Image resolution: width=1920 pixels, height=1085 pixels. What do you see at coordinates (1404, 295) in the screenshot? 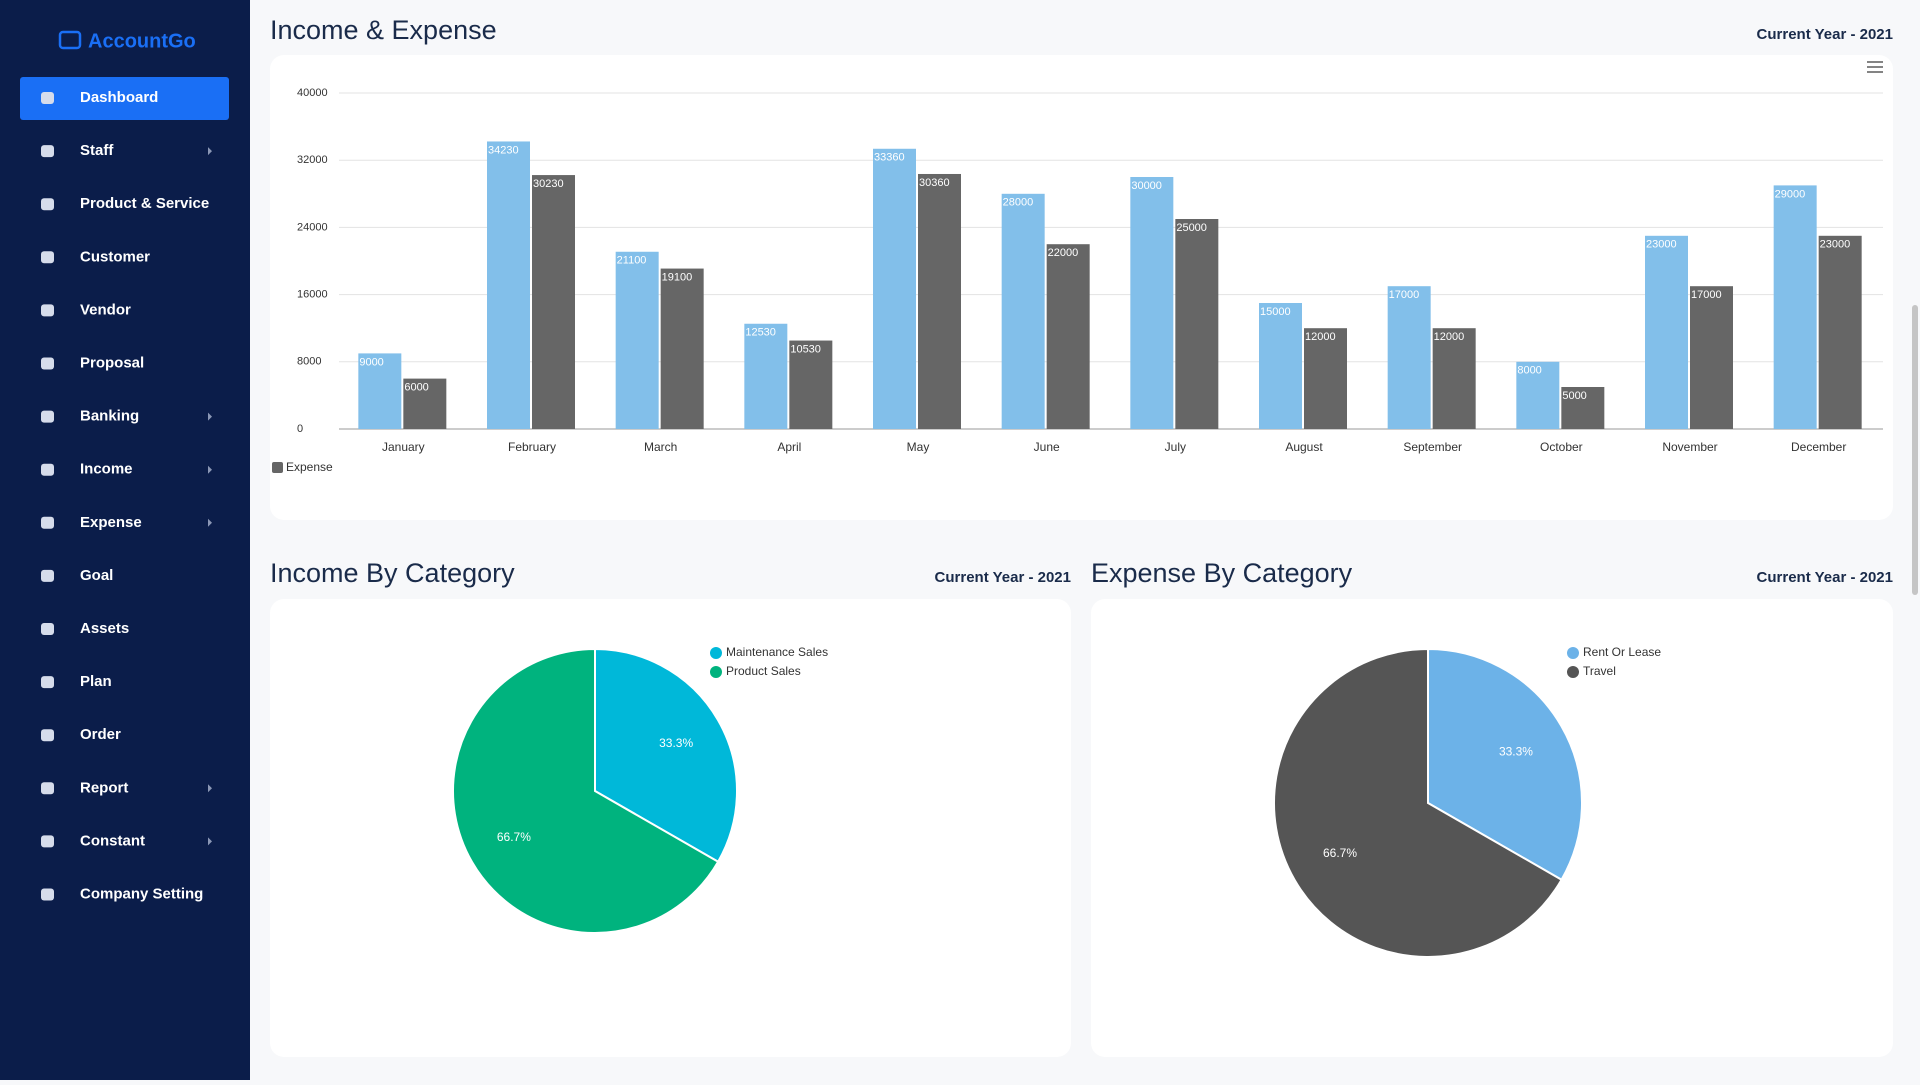
I see `data-label: 17000` at bounding box center [1404, 295].